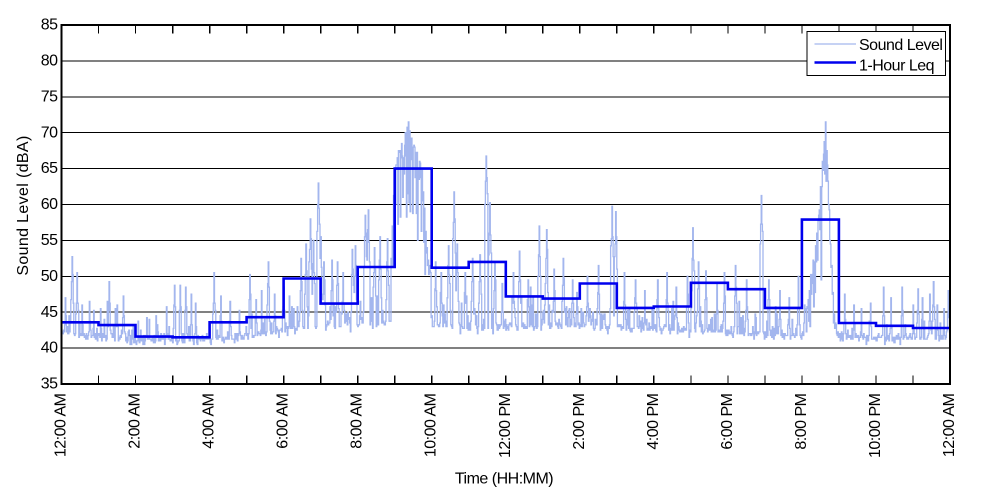  I want to click on svg-text: 10:00 AM, so click(431, 425).